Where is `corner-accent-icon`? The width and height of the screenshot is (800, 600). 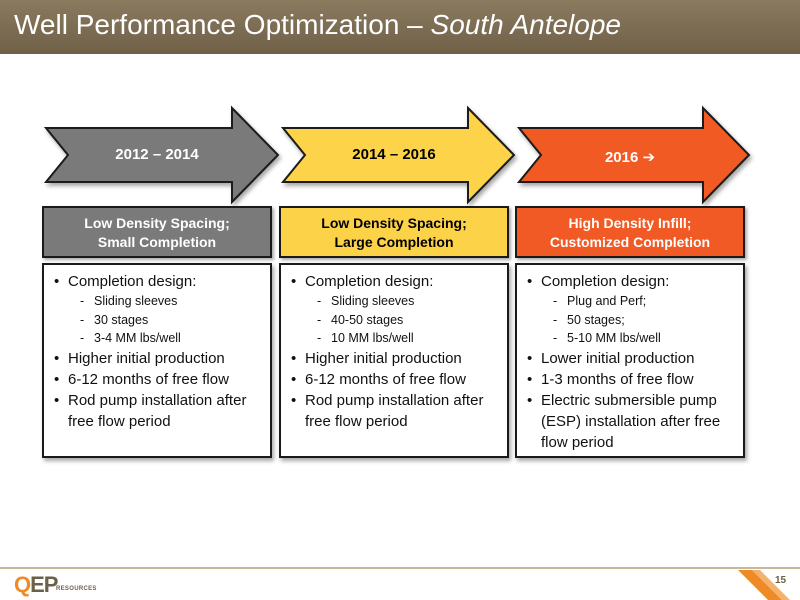 corner-accent-icon is located at coordinates (764, 585).